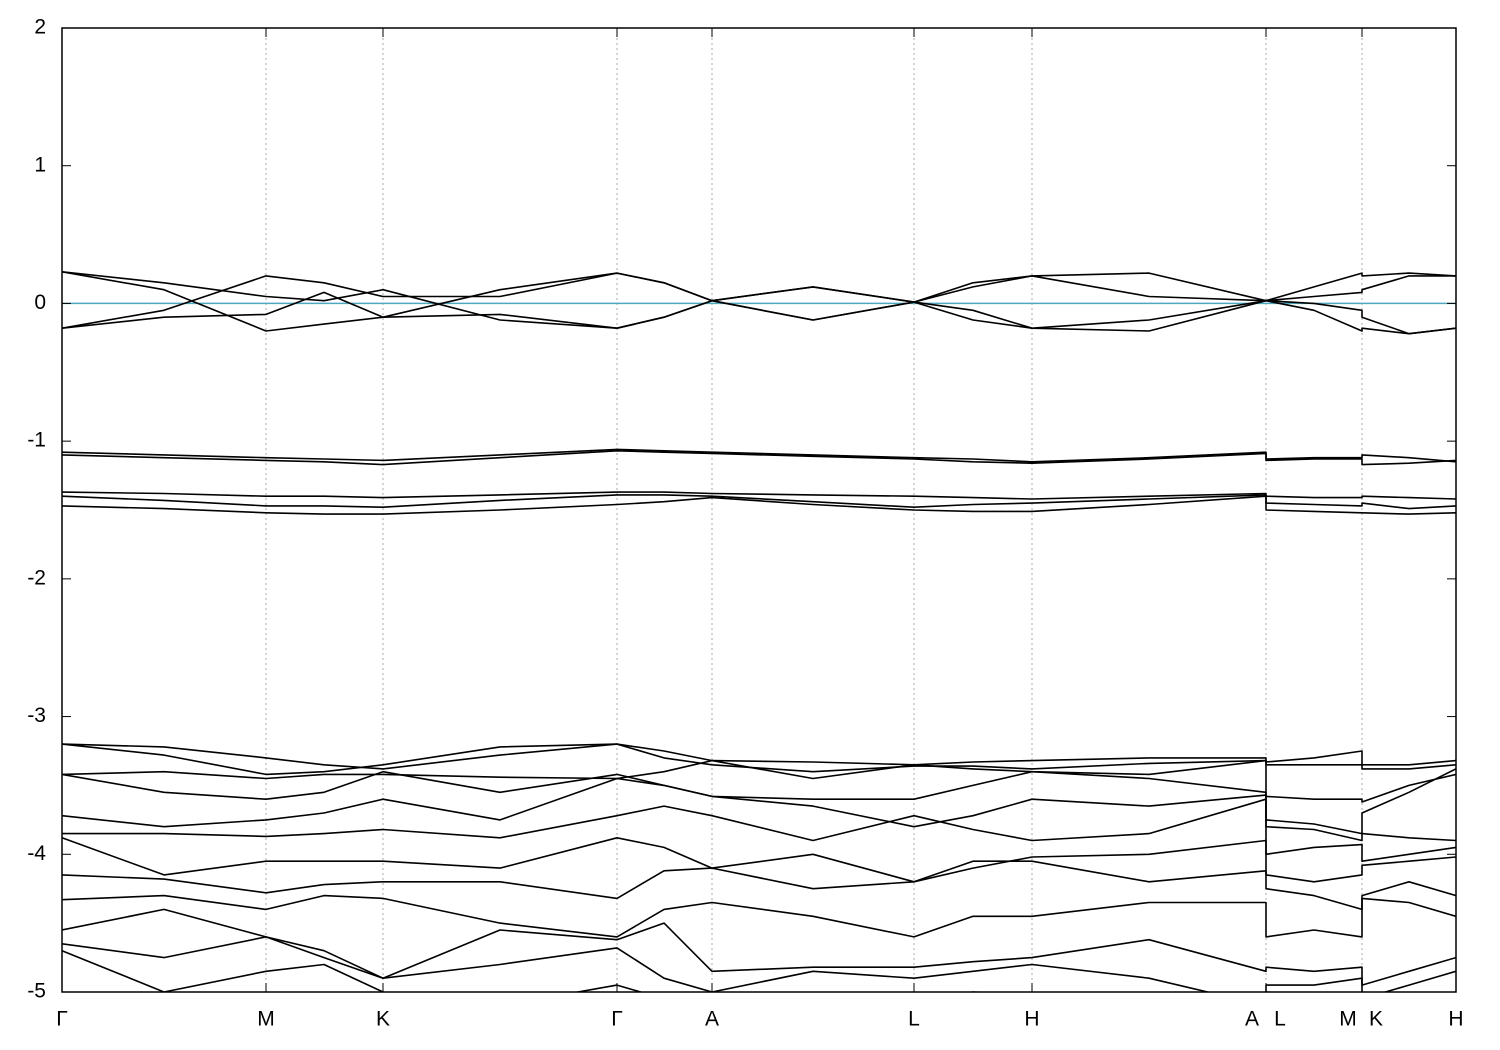 The height and width of the screenshot is (1050, 1500). I want to click on y-tick-label: -5, so click(36, 991).